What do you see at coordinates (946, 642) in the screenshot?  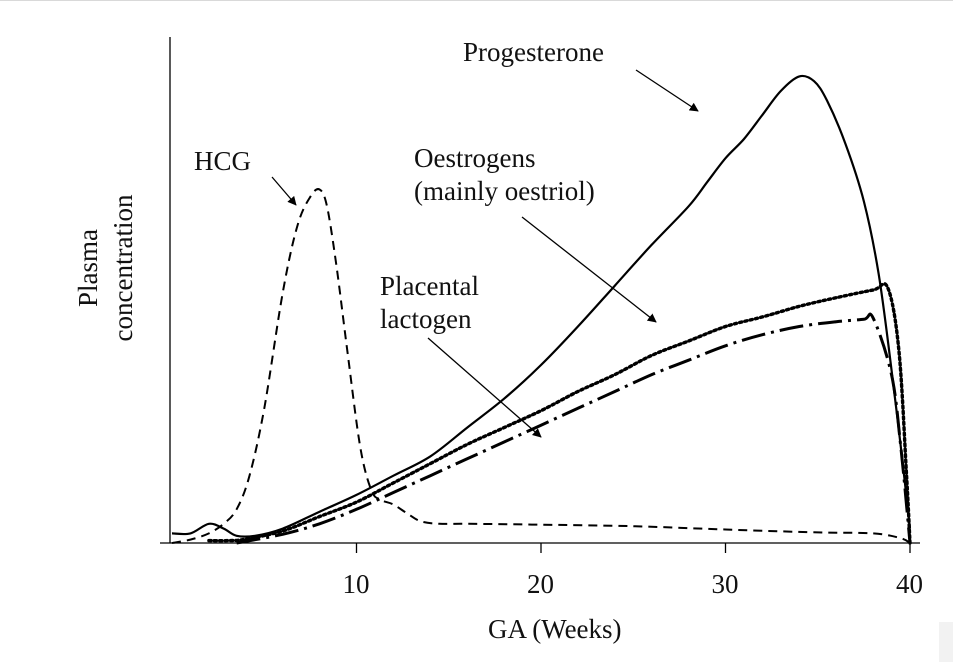 I see `corner-shade` at bounding box center [946, 642].